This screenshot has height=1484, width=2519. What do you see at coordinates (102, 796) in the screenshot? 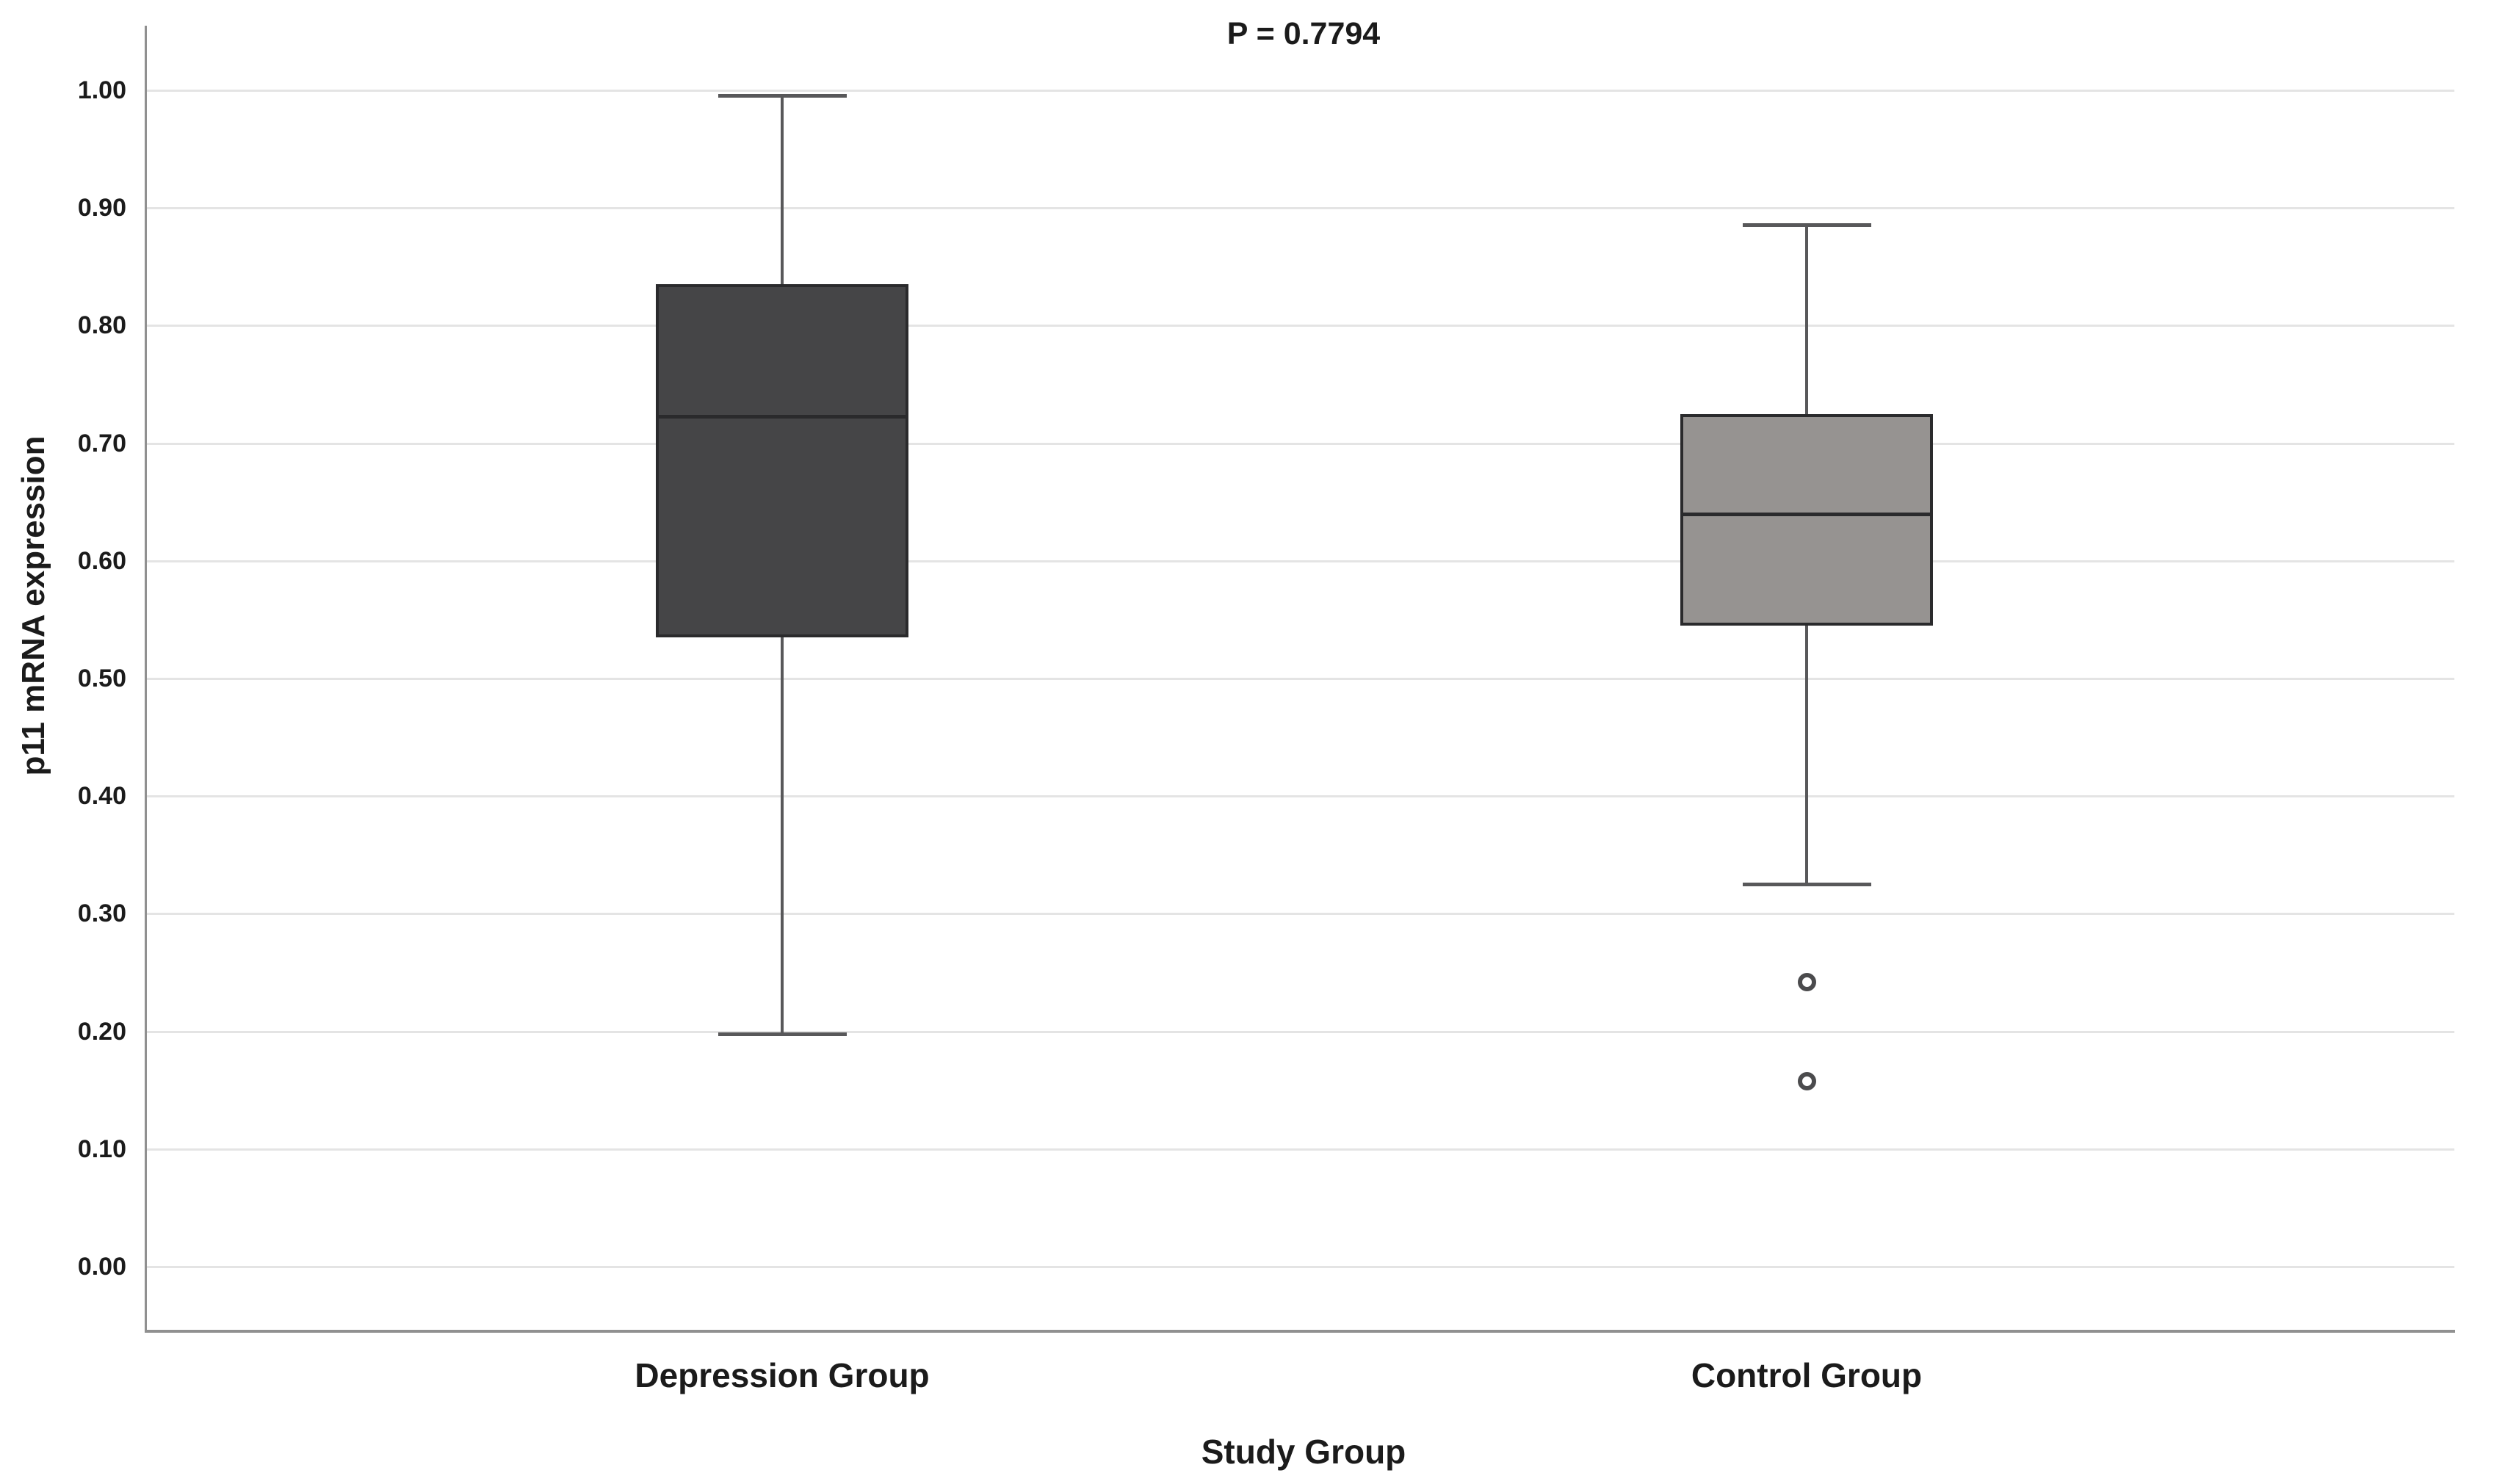
I see `y-tick-label: 0.40` at bounding box center [102, 796].